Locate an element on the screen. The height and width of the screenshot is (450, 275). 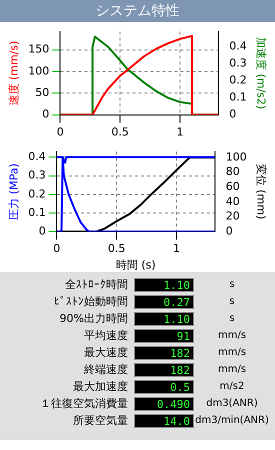
text: dm3(ANR) is located at coordinates (232, 403).